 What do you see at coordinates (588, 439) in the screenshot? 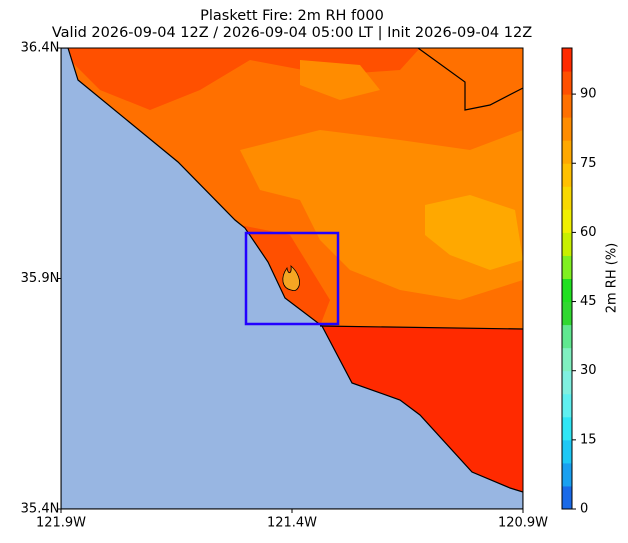
I see `colorbar-tick-label: 15` at bounding box center [588, 439].